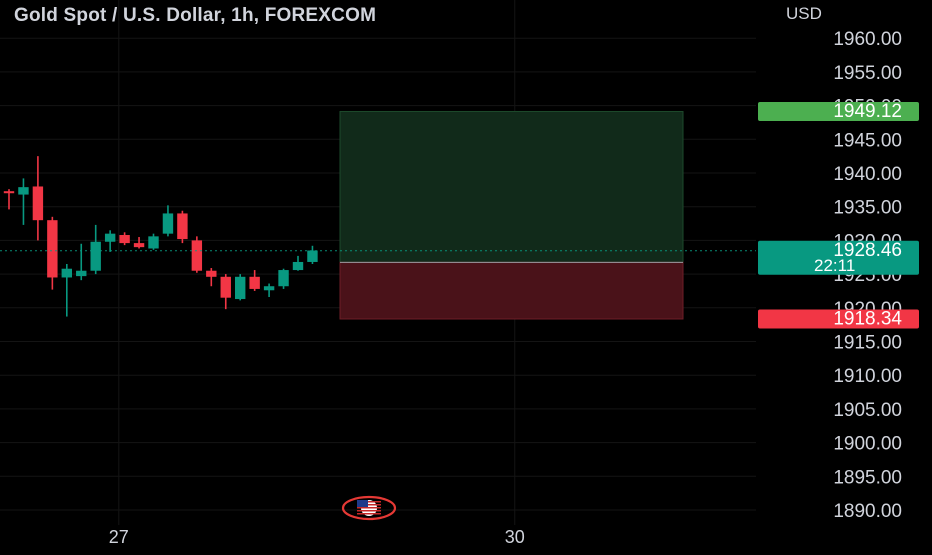  Describe the element at coordinates (515, 537) in the screenshot. I see `time-tick-label: 30` at that location.